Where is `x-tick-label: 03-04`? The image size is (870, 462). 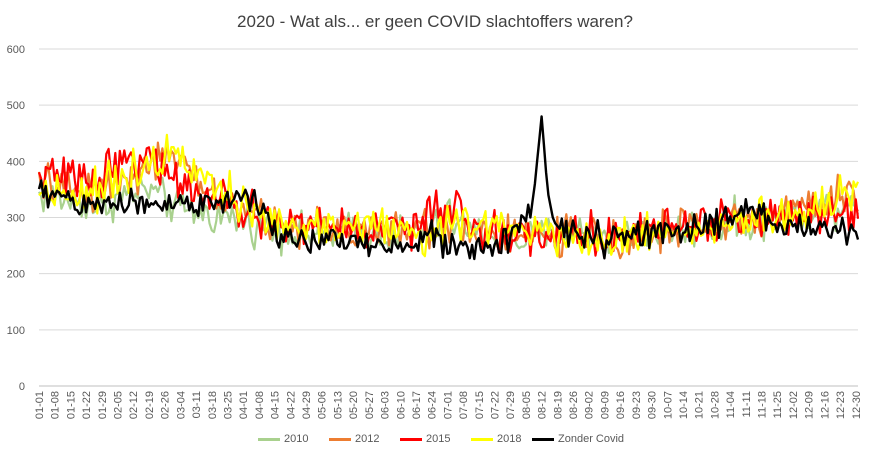
x-tick-label: 03-04 is located at coordinates (181, 405).